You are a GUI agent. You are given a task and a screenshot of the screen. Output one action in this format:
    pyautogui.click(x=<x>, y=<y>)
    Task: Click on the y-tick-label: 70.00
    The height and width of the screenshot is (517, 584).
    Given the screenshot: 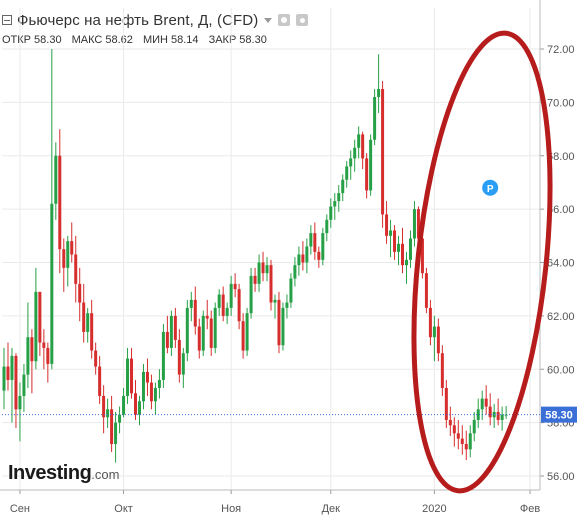 What is the action you would take?
    pyautogui.click(x=561, y=103)
    